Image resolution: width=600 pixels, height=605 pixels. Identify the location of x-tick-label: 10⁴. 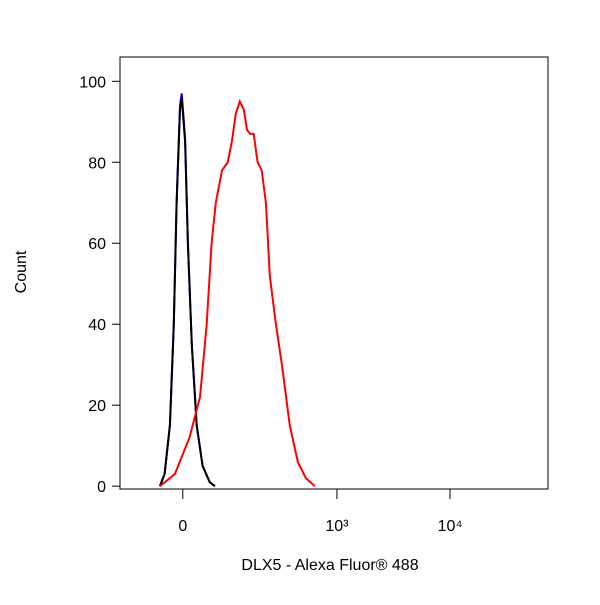
(450, 526).